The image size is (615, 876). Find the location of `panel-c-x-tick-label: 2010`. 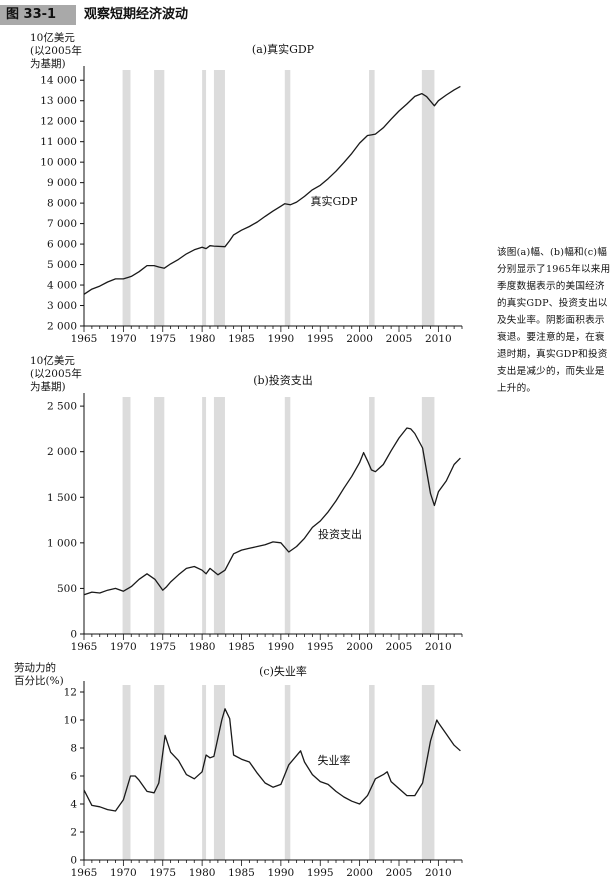

panel-c-x-tick-label: 2010 is located at coordinates (438, 871).